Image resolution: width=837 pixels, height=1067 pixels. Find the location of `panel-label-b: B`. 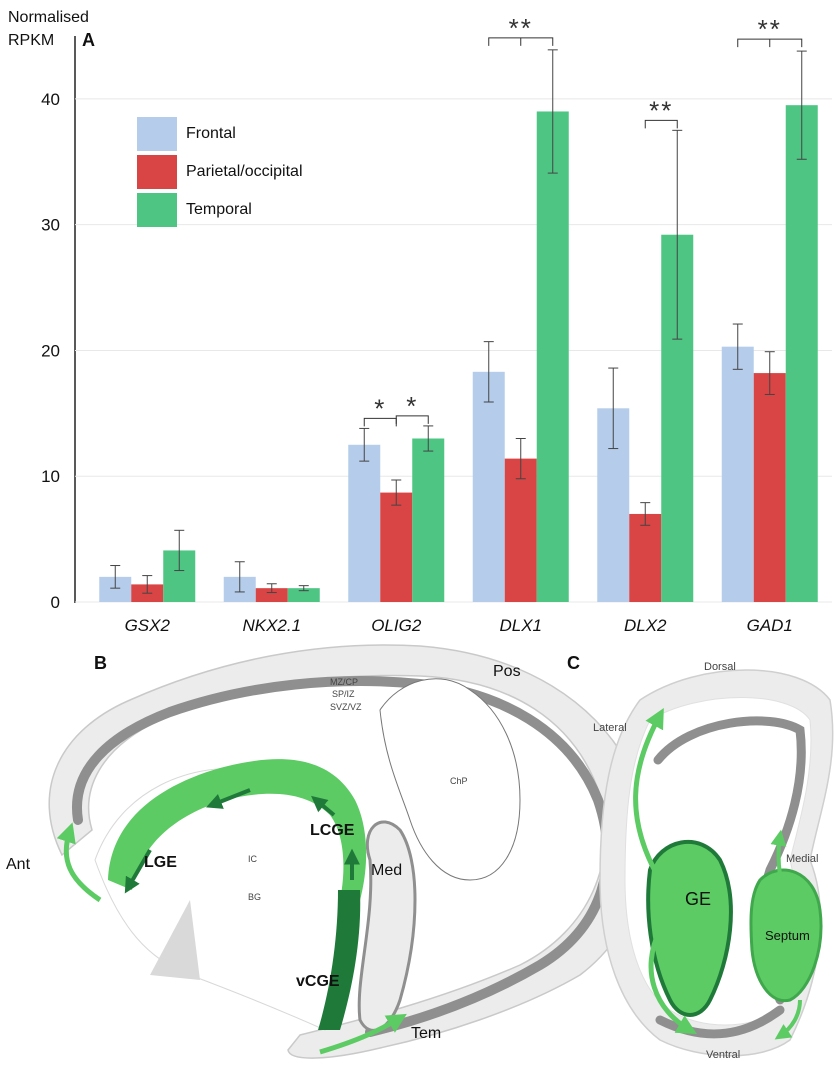

panel-label-b: B is located at coordinates (100, 663).